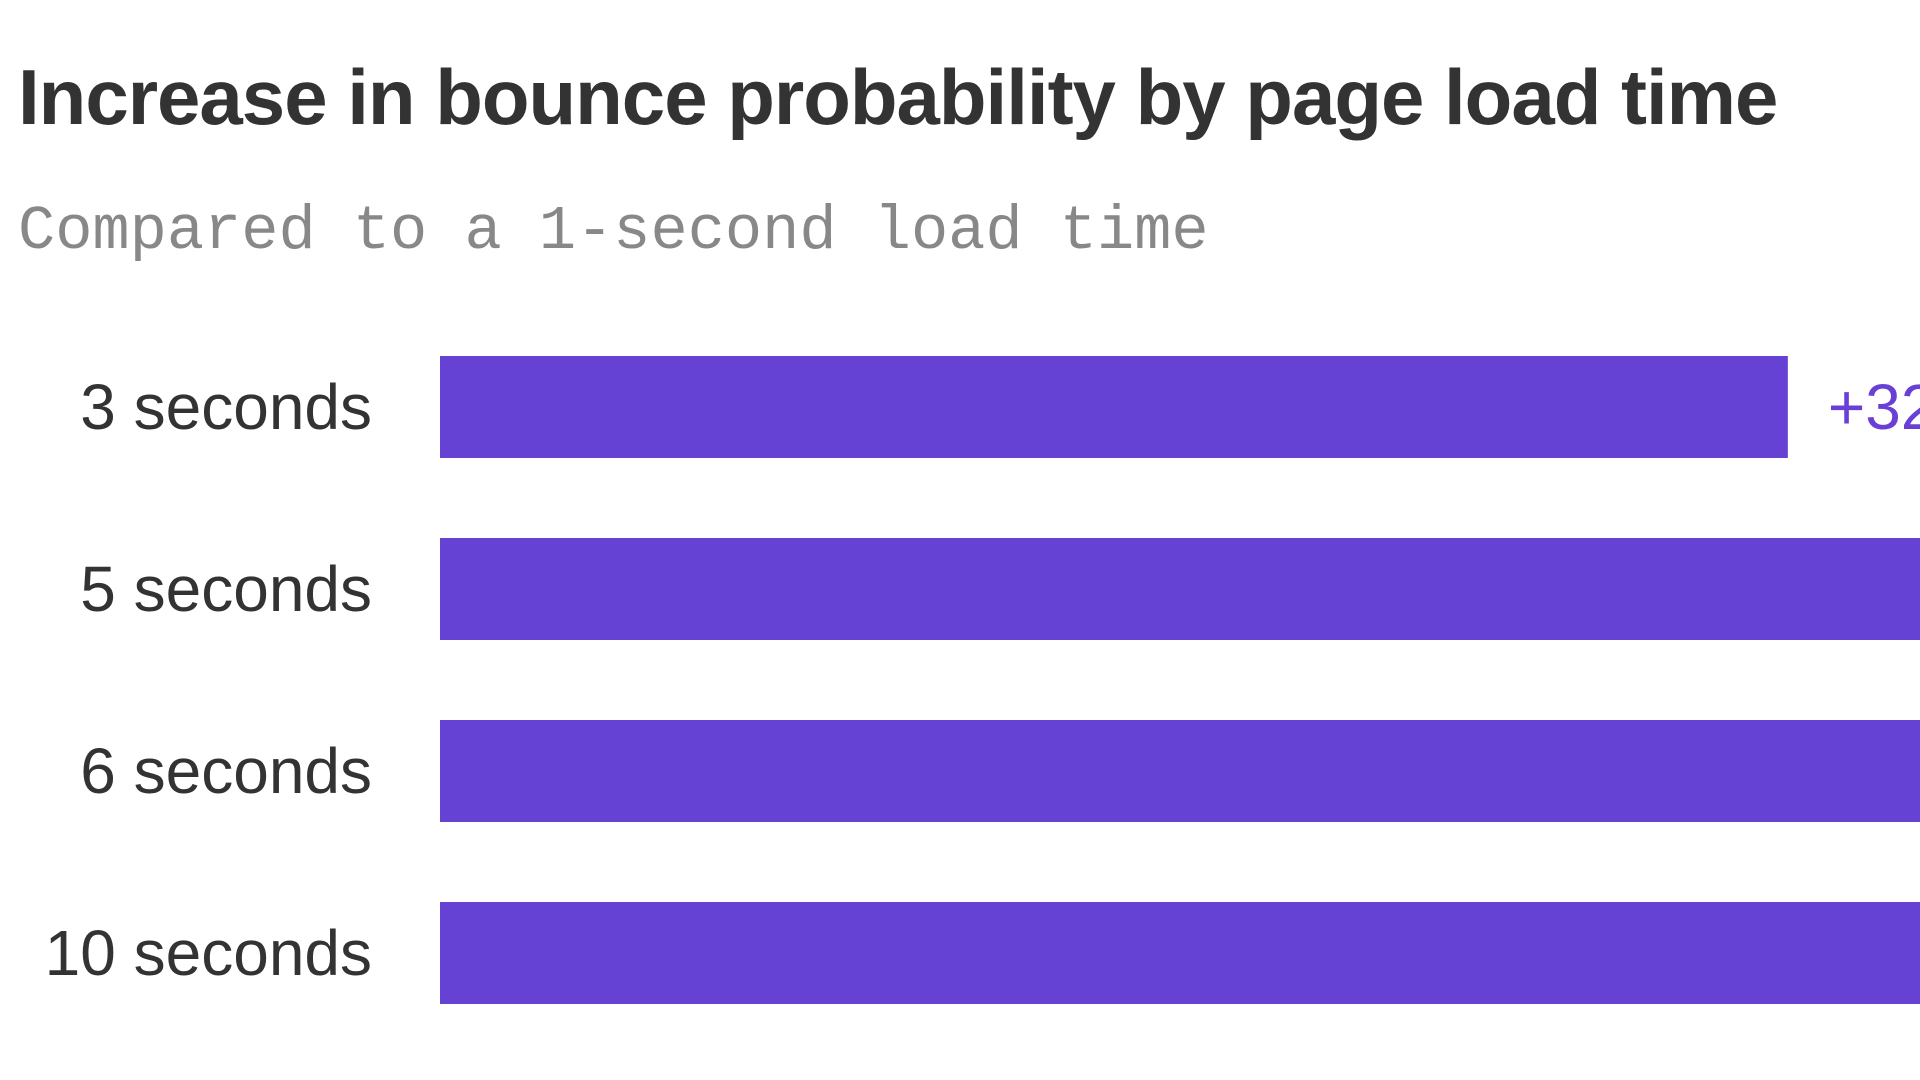  I want to click on category-label: 10 seconds, so click(208, 953).